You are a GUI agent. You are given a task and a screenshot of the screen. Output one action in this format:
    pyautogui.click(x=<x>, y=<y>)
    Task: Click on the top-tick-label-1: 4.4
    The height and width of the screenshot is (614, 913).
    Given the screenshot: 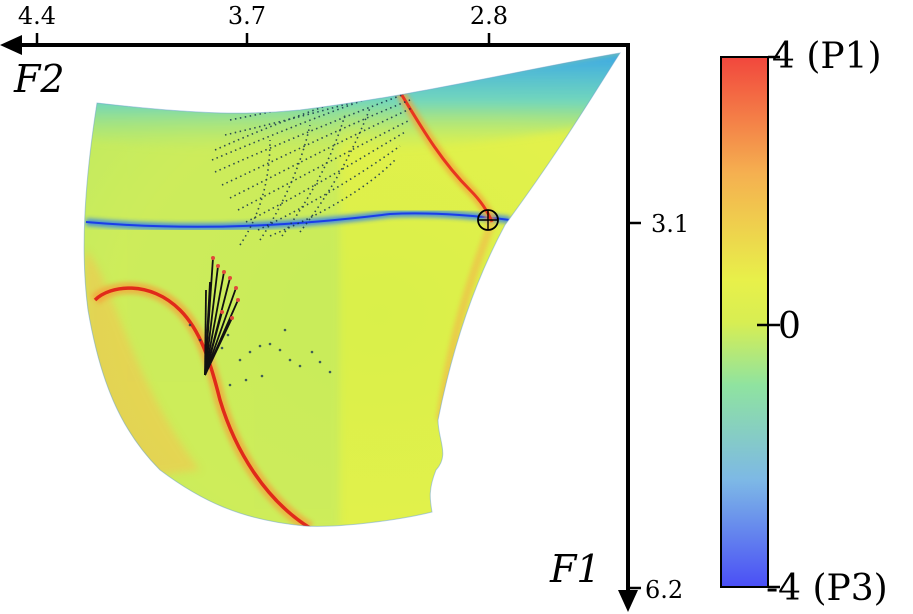 What is the action you would take?
    pyautogui.click(x=37, y=16)
    